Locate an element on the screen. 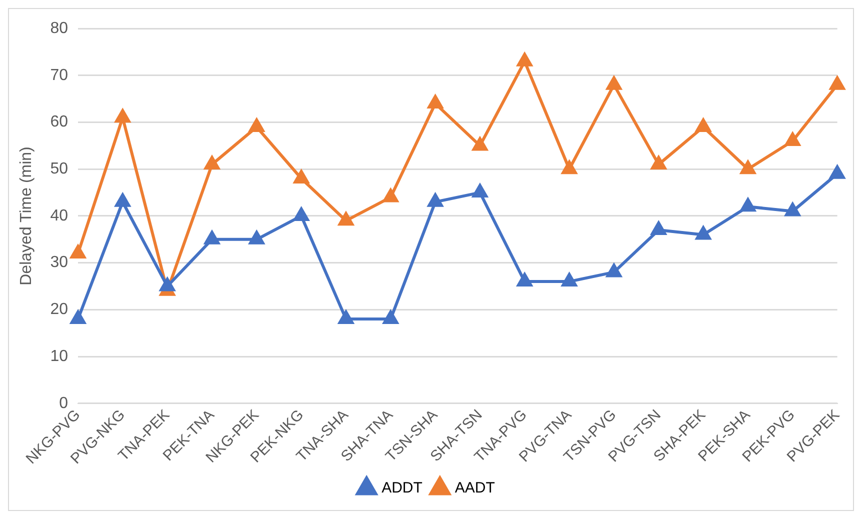 This screenshot has height=521, width=862. y-axis-title: Delayed Time (min) is located at coordinates (27, 216).